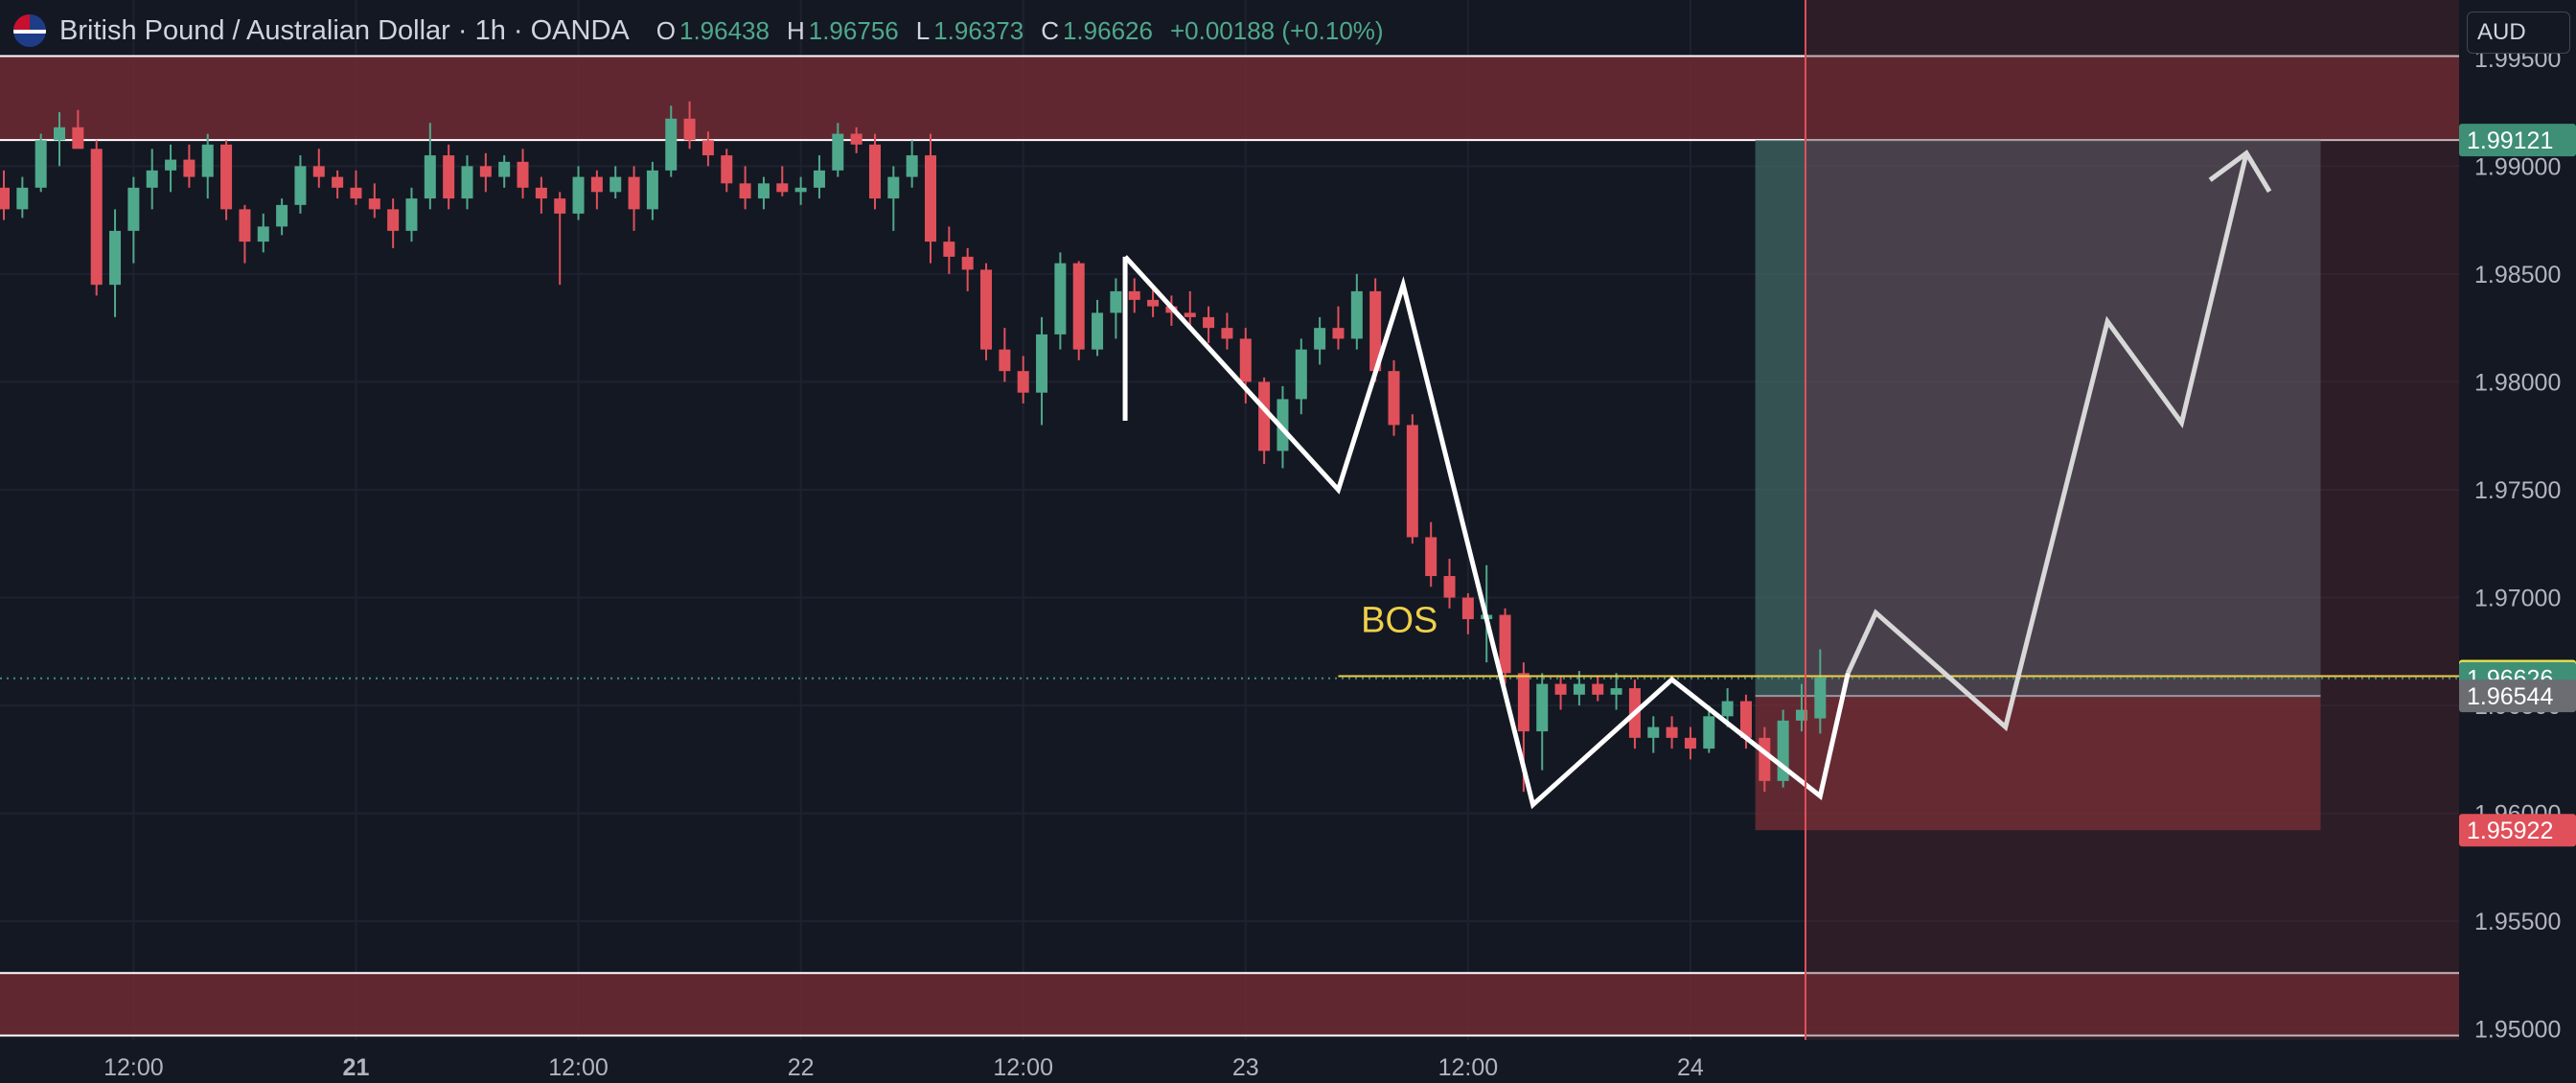 The height and width of the screenshot is (1083, 2576). I want to click on price-badge-label: 1.99121, so click(2510, 140).